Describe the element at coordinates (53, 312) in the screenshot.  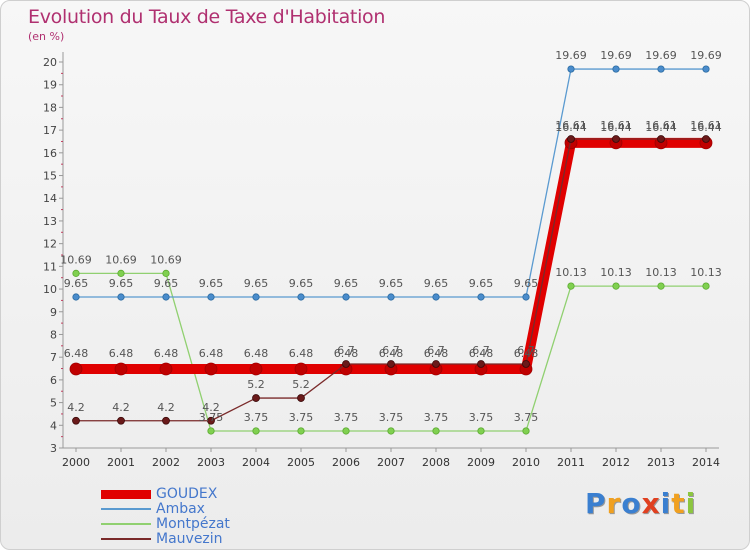
I see `y-tick-label: 9` at that location.